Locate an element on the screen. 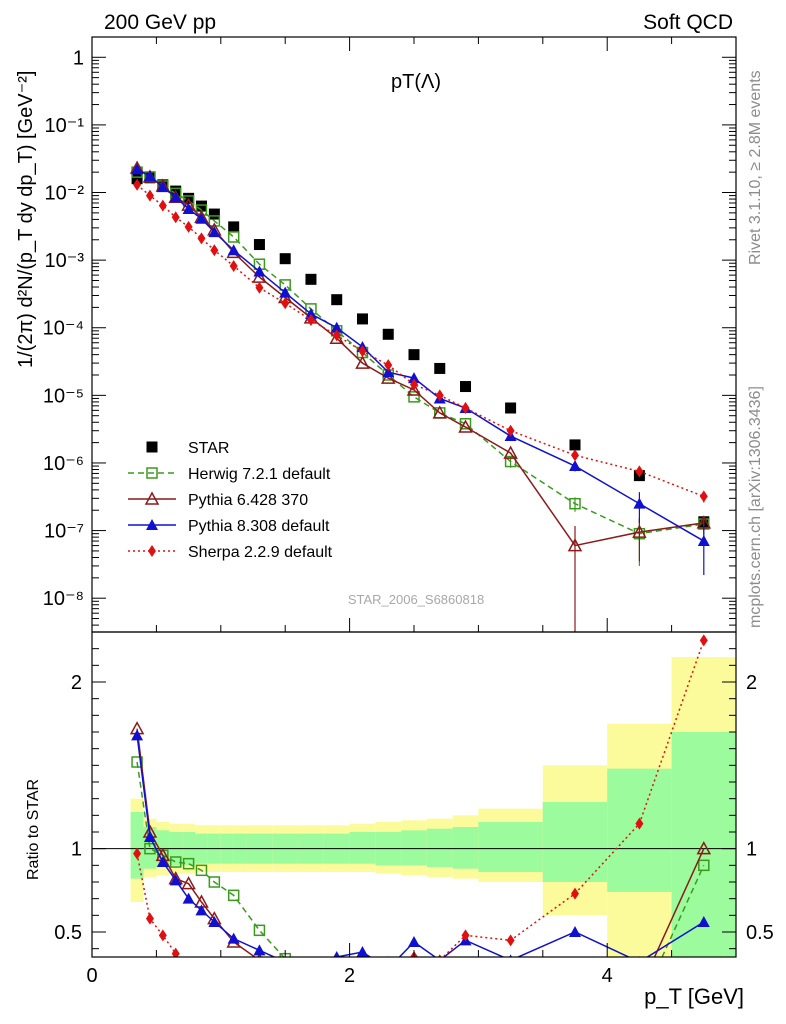 The width and height of the screenshot is (786, 1024). side-label-mcplots: mcplots.cern.ch [arXiv:1306.3436] is located at coordinates (755, 507).